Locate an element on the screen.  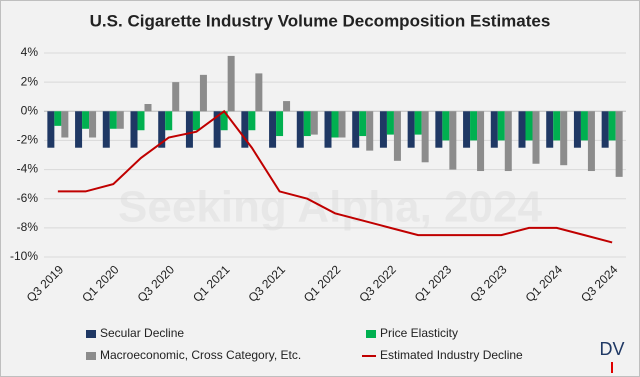
legend-label: Macroeconomic, Cross Category, Etc. is located at coordinates (200, 355).